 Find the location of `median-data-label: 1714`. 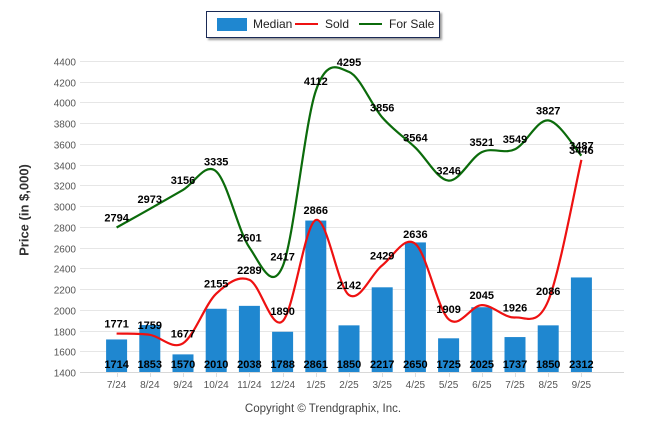

median-data-label: 1714 is located at coordinates (116, 365).